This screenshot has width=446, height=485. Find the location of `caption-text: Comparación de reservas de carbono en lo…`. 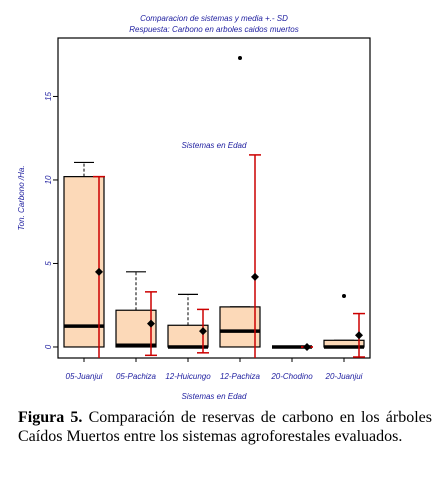

caption-text: Comparación de reservas de carbono en lo… is located at coordinates (225, 427).